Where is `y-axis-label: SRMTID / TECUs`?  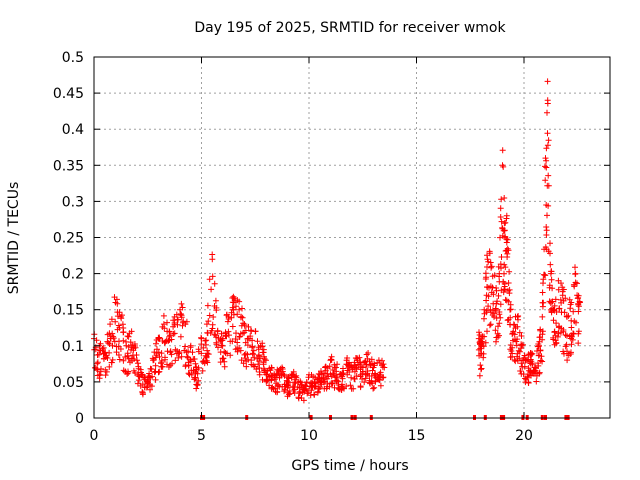 y-axis-label: SRMTID / TECUs is located at coordinates (14, 238).